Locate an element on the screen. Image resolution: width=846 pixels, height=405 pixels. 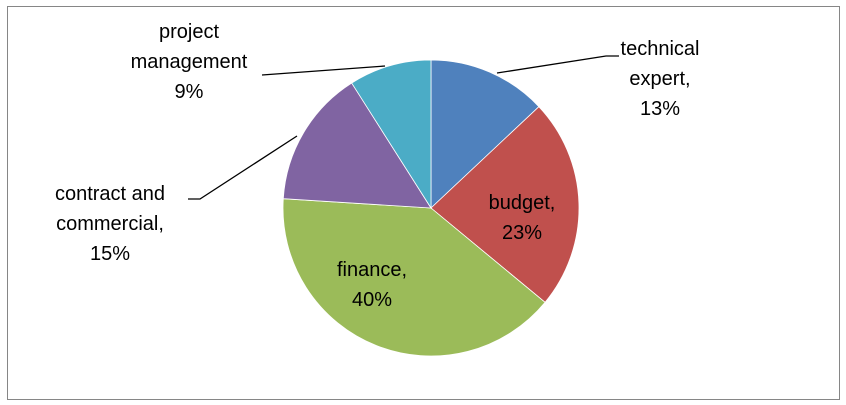
pie-slice-technical-expert is located at coordinates (485, 134).